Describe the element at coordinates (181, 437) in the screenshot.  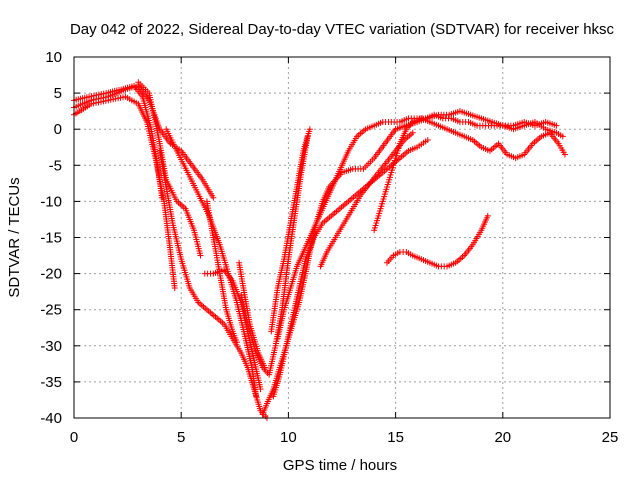
I see `x-tick-label: 5` at that location.